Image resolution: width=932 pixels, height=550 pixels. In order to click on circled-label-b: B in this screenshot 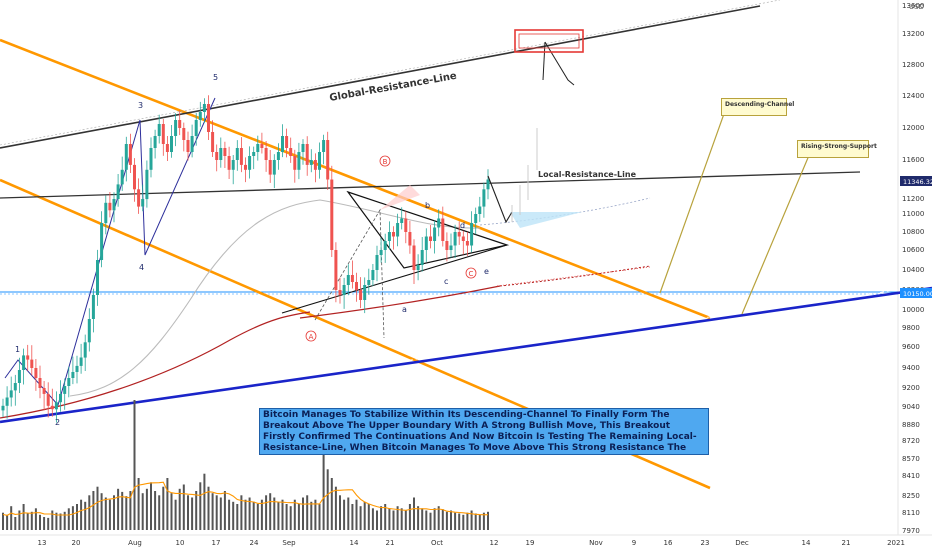, I will do `click(385, 162)`.